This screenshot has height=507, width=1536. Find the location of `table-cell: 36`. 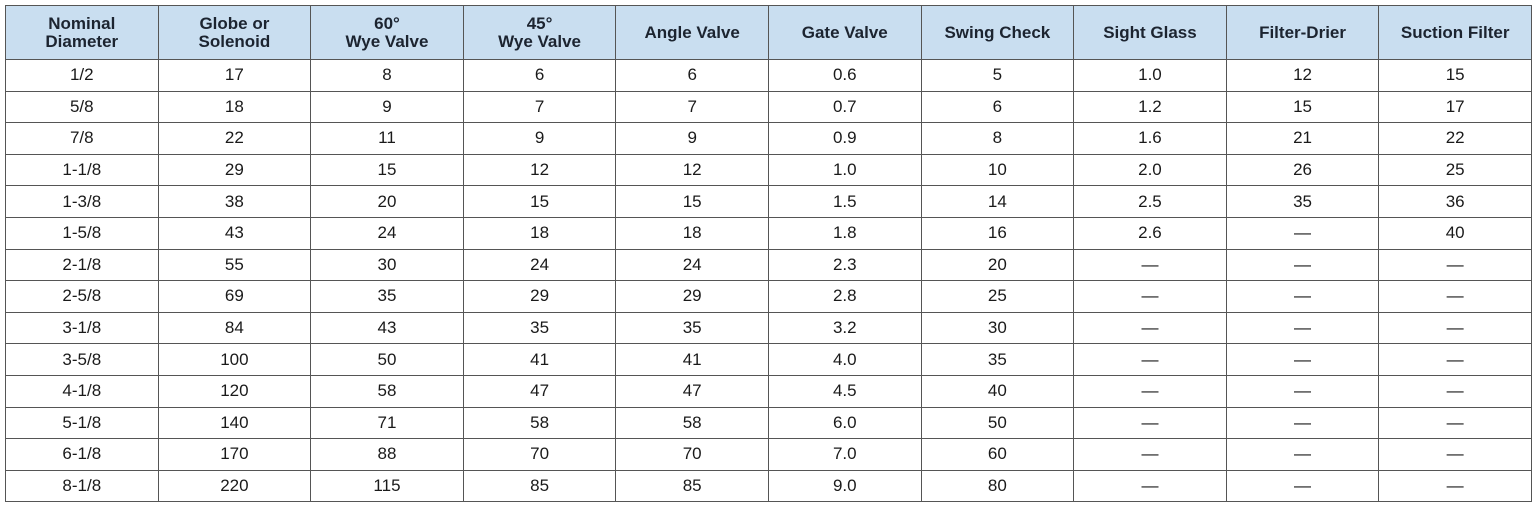

table-cell: 36 is located at coordinates (1455, 201).